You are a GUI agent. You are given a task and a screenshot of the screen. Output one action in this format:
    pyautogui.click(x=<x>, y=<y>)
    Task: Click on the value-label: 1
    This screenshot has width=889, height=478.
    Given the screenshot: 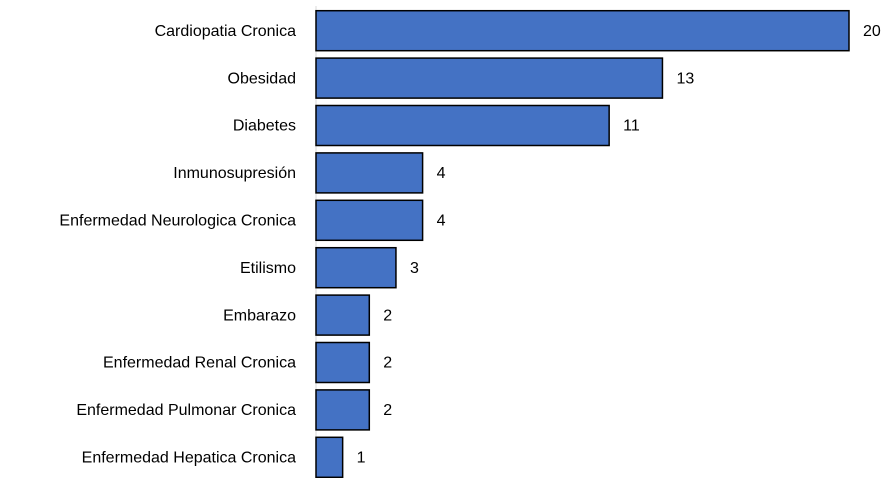 What is the action you would take?
    pyautogui.click(x=361, y=458)
    